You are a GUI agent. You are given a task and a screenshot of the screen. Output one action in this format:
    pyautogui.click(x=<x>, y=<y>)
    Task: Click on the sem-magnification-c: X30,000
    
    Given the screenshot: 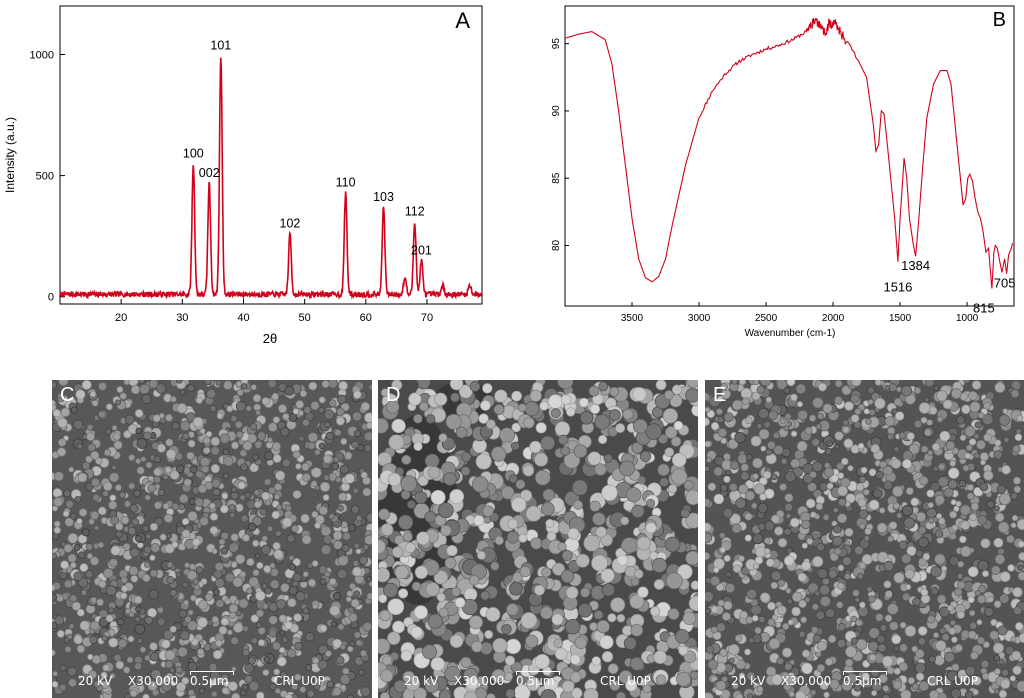 What is the action you would take?
    pyautogui.click(x=153, y=681)
    